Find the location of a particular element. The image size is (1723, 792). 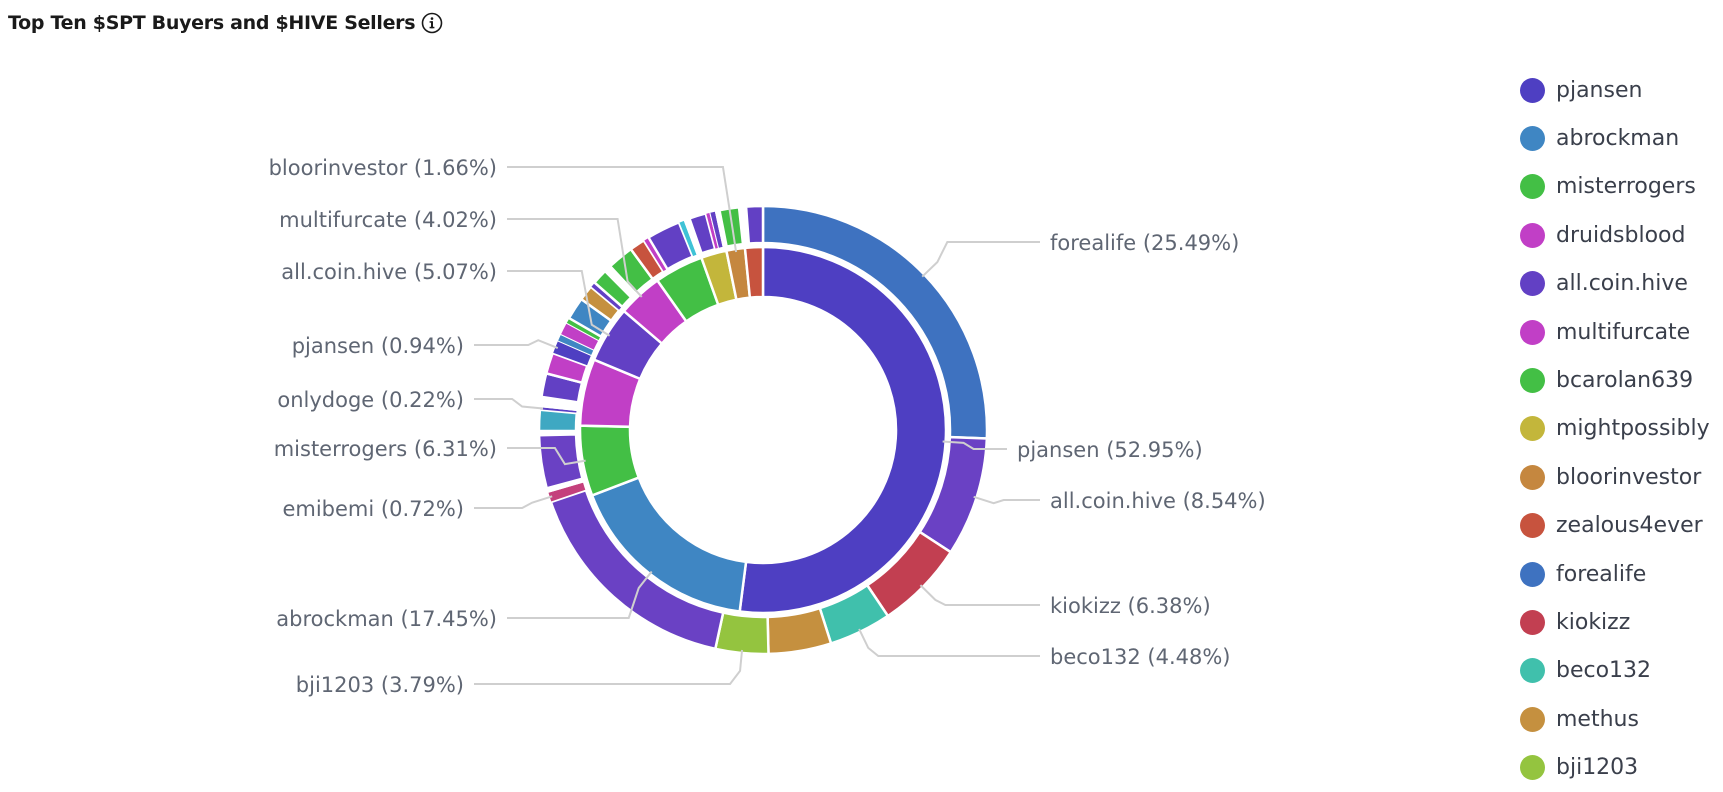

legend-item: beco132 is located at coordinates (1615, 671).